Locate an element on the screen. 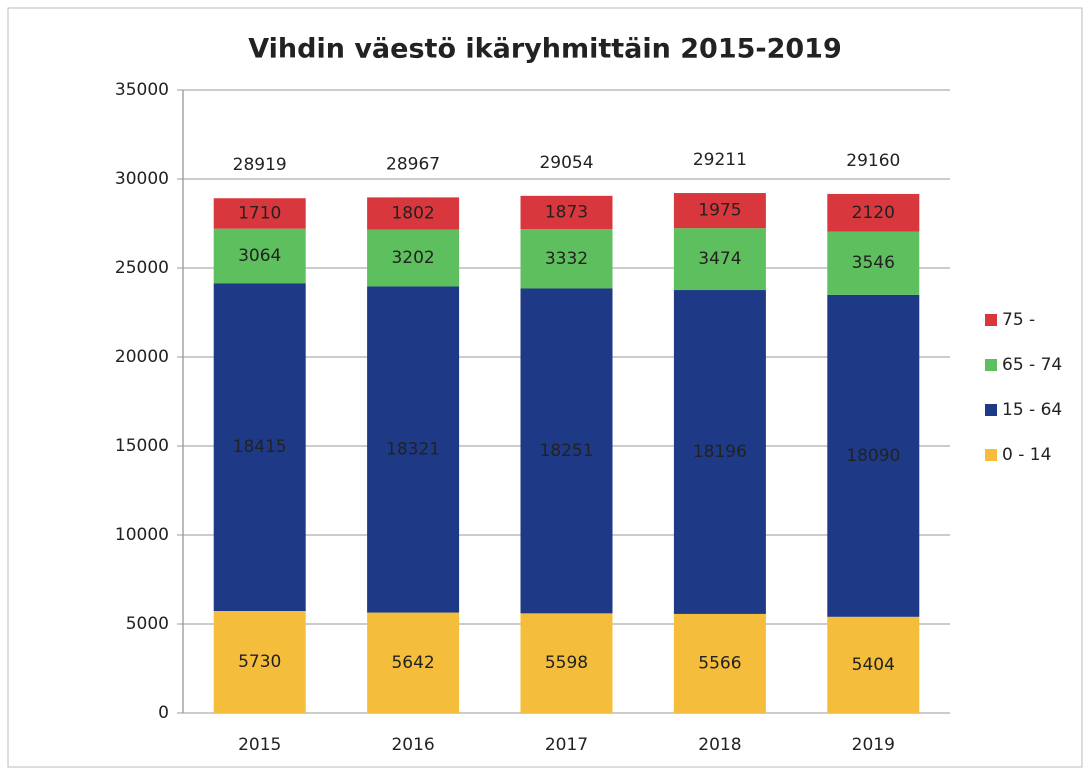 The width and height of the screenshot is (1090, 775). chart-title: Vihdin väestö ikäryhmittäin 2015-2019 is located at coordinates (545, 49).